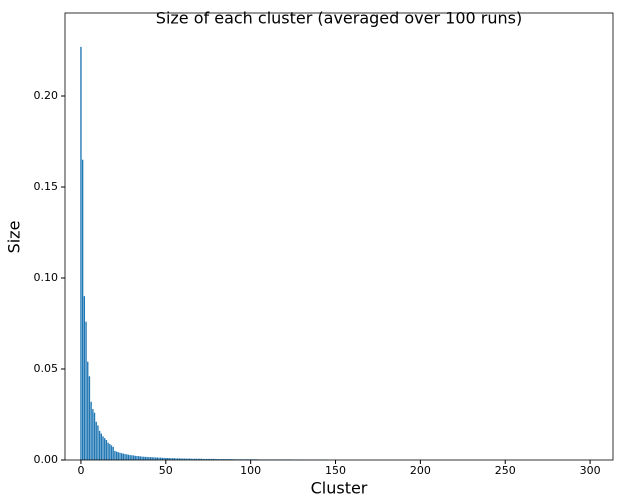  Describe the element at coordinates (46, 368) in the screenshot. I see `y-tick-label: 0.05` at that location.